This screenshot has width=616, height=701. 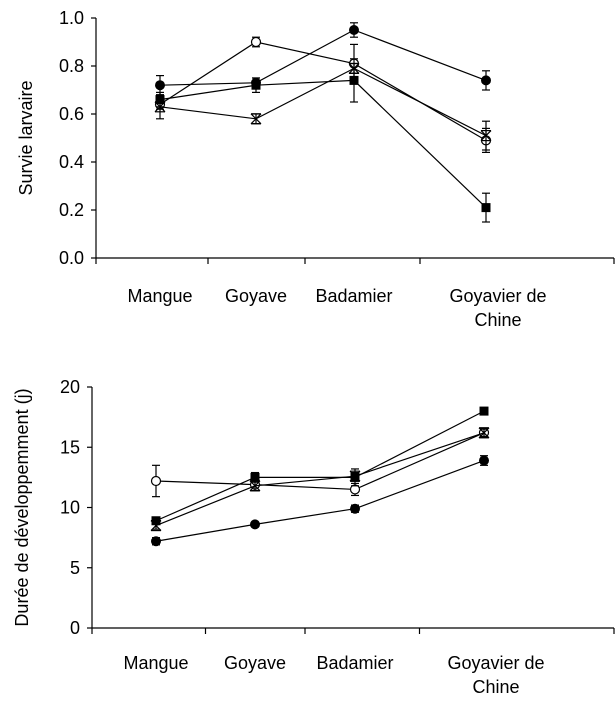 I want to click on y-tick-label: 0.2, so click(x=71, y=210).